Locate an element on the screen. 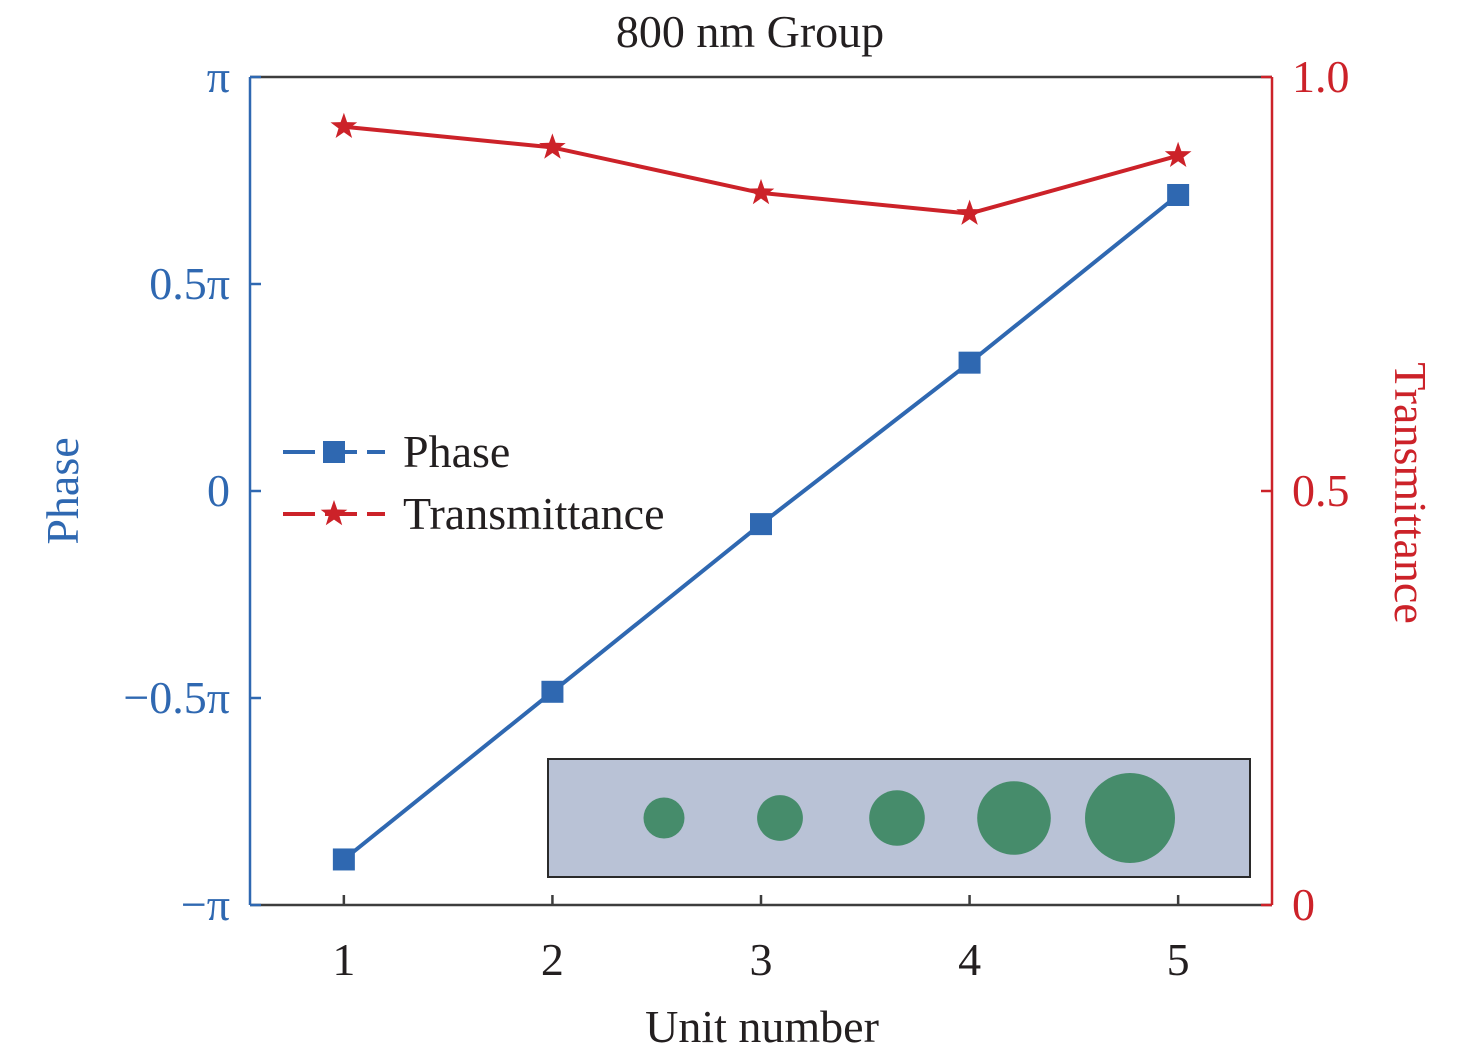 This screenshot has width=1476, height=1058. legend-marker-square is located at coordinates (334, 452).